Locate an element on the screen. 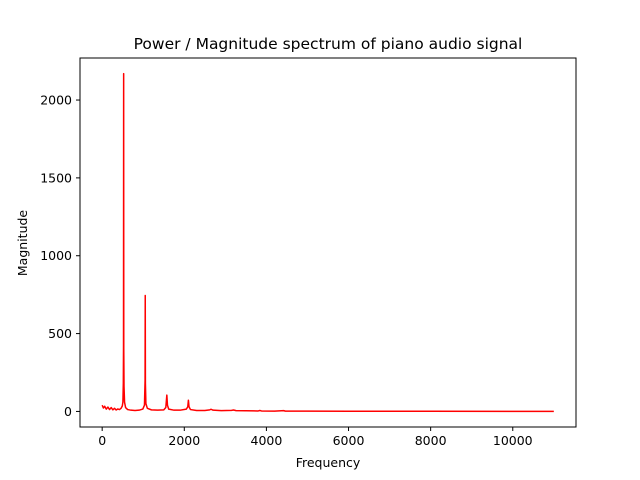  y-tick-label: 2000 is located at coordinates (56, 100).